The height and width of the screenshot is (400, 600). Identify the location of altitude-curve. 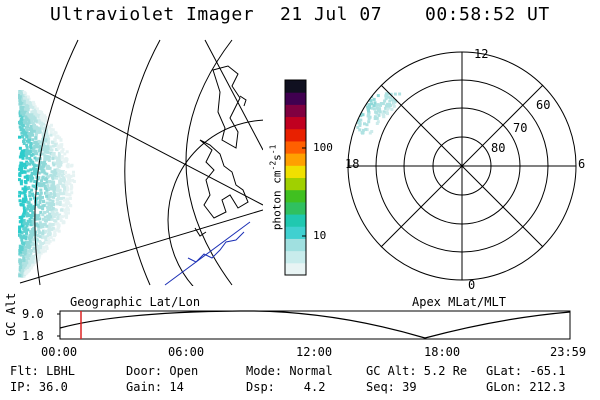
(315, 324).